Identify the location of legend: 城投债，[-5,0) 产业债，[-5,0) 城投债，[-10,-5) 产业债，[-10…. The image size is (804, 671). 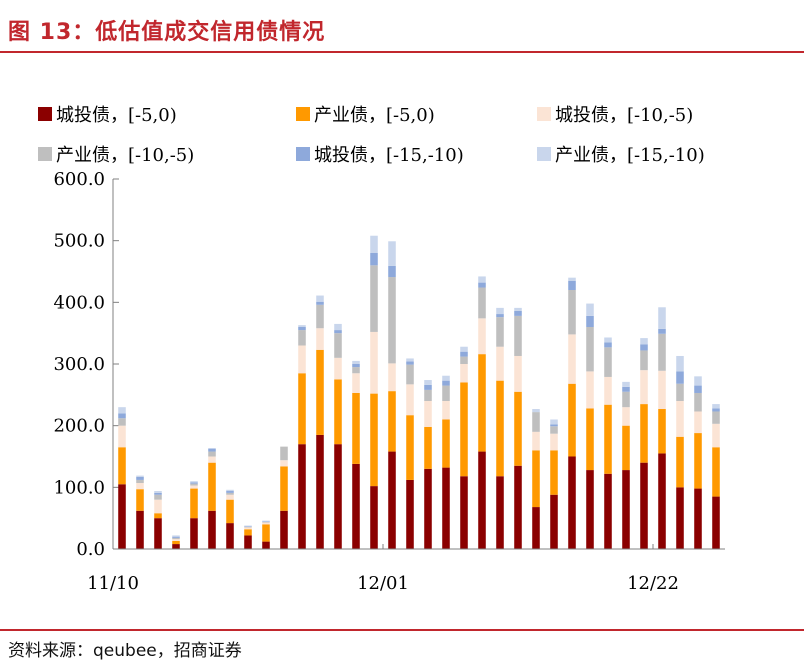
(371, 135).